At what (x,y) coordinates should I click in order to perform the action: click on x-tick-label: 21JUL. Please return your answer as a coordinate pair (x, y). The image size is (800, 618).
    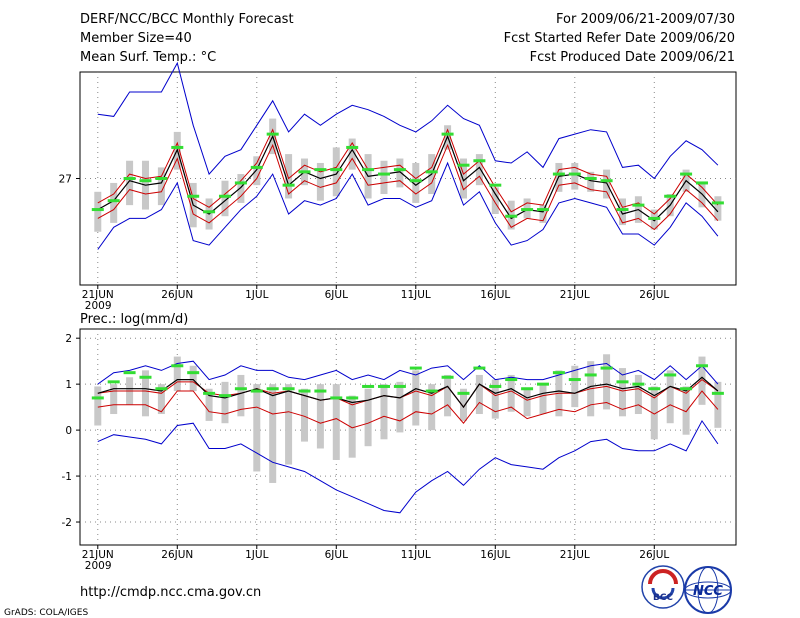
    Looking at the image, I should click on (575, 555).